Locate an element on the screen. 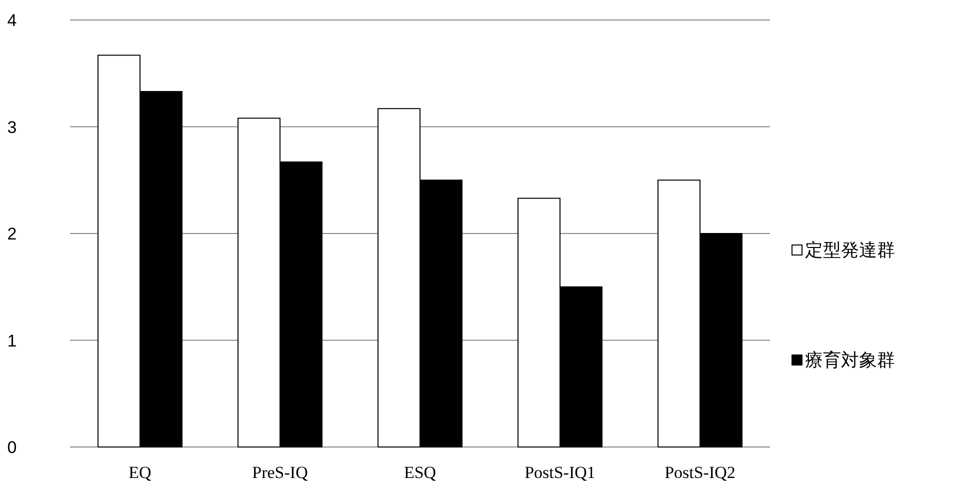 The height and width of the screenshot is (491, 971). y-tick-label: 4 is located at coordinates (12, 20).